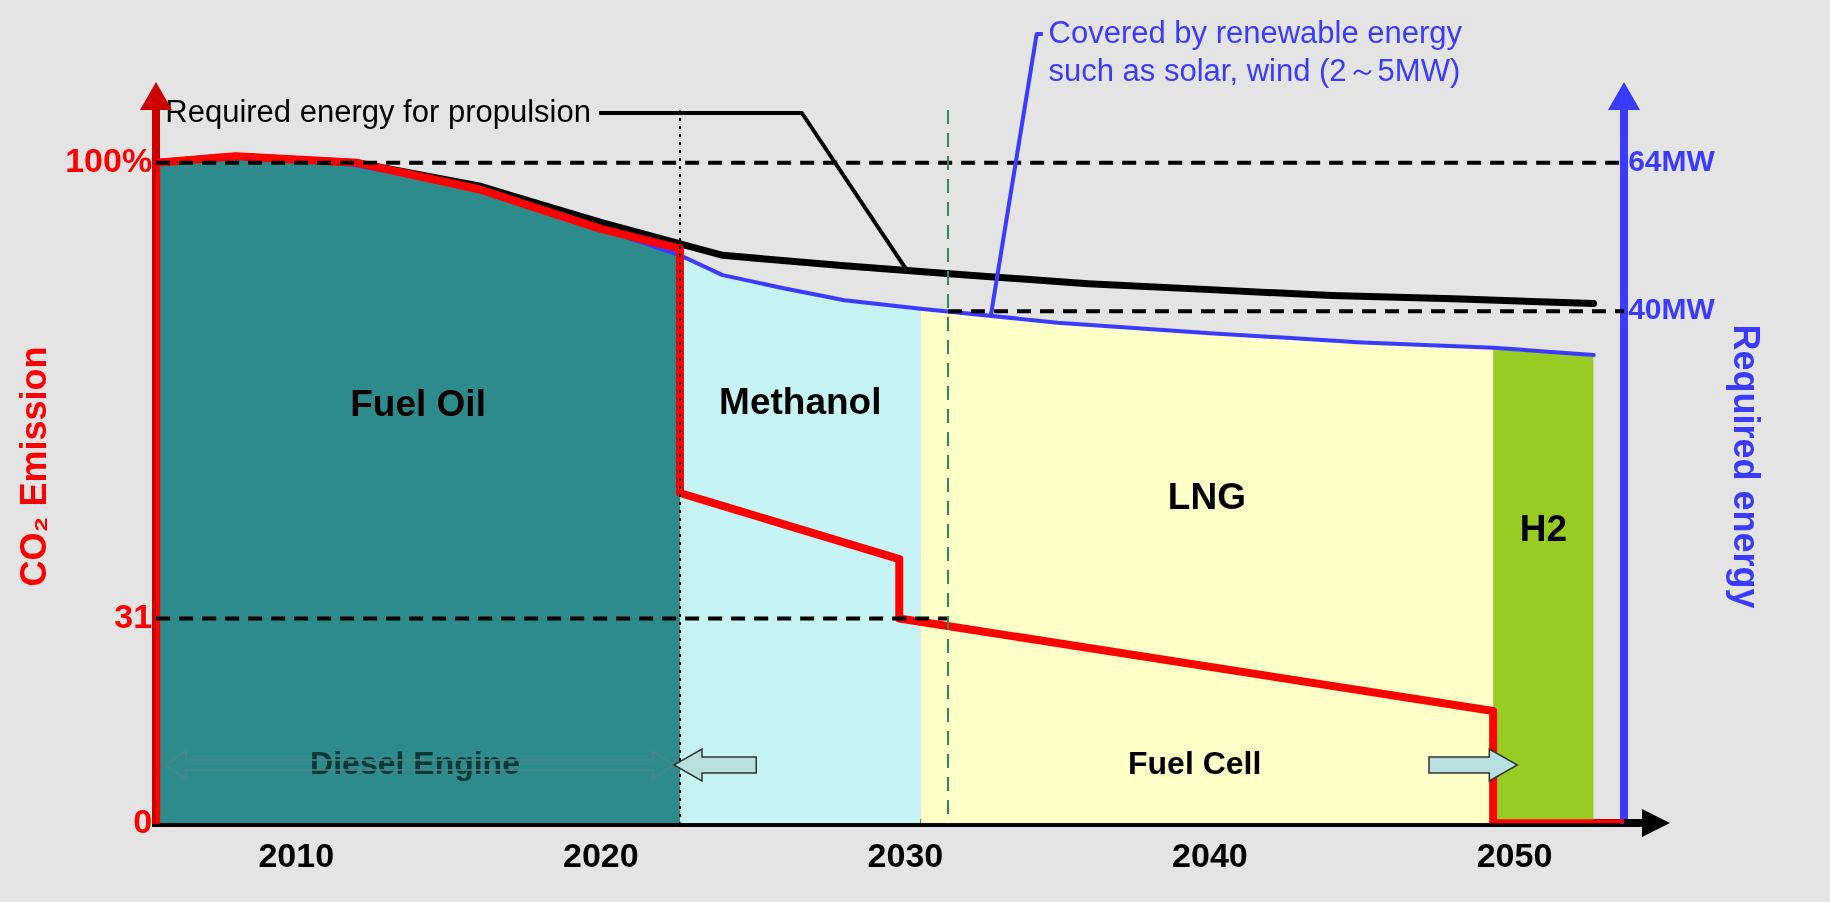 The height and width of the screenshot is (902, 1830). What do you see at coordinates (418, 404) in the screenshot?
I see `series-label: Fuel Oil` at bounding box center [418, 404].